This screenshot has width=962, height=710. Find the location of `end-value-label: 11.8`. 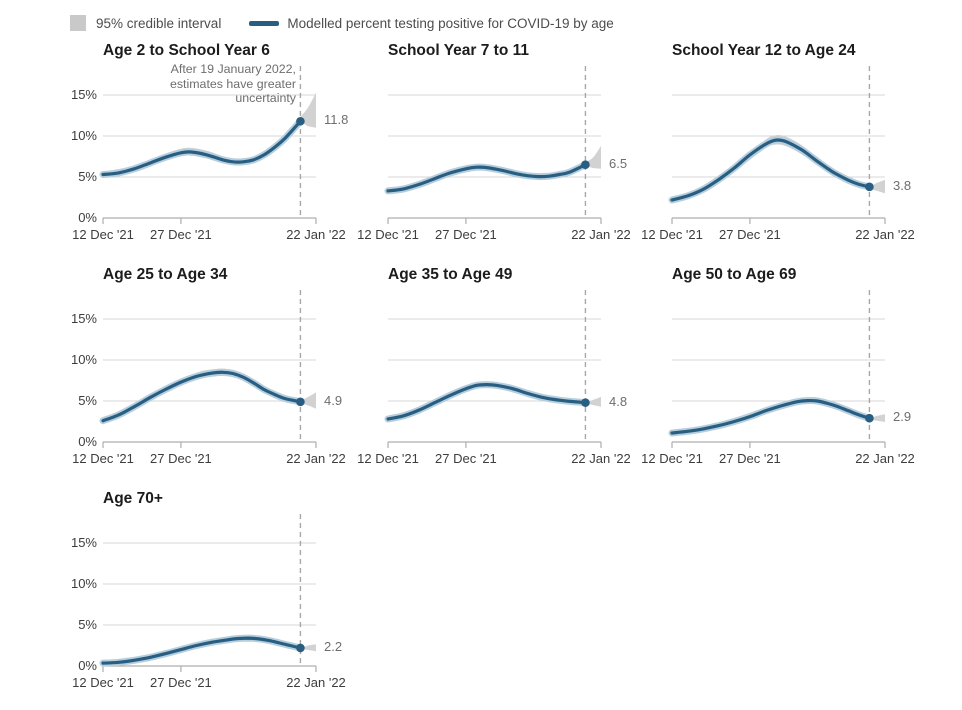

end-value-label: 11.8 is located at coordinates (336, 120).